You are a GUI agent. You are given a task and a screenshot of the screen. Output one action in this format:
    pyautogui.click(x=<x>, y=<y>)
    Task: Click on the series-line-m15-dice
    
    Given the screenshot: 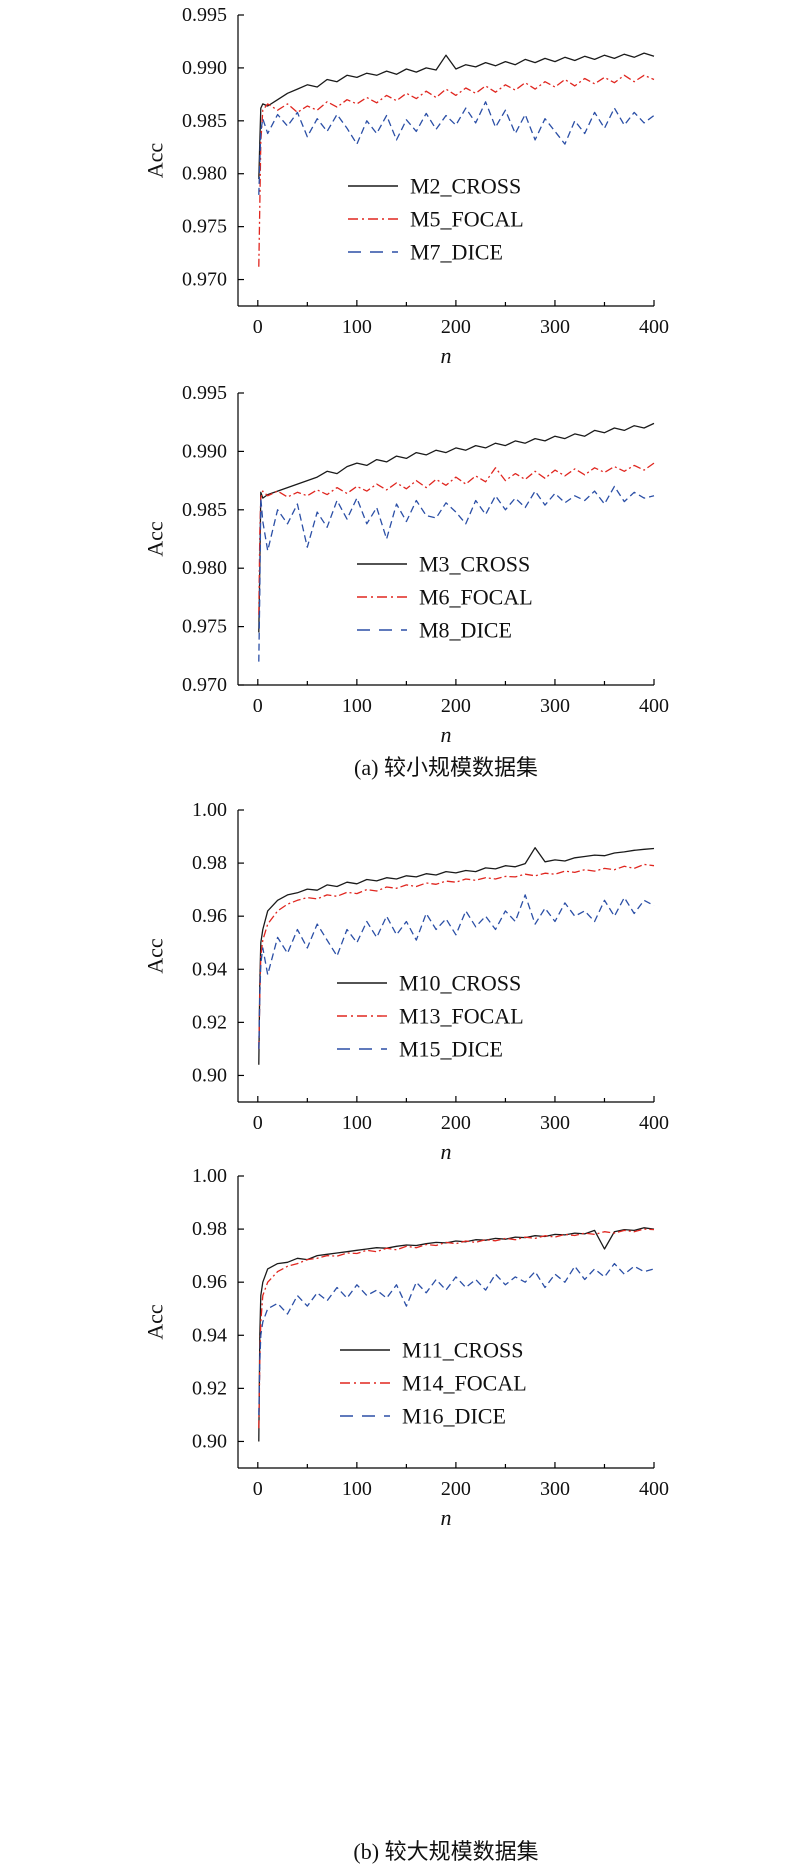 What is the action you would take?
    pyautogui.click(x=456, y=971)
    